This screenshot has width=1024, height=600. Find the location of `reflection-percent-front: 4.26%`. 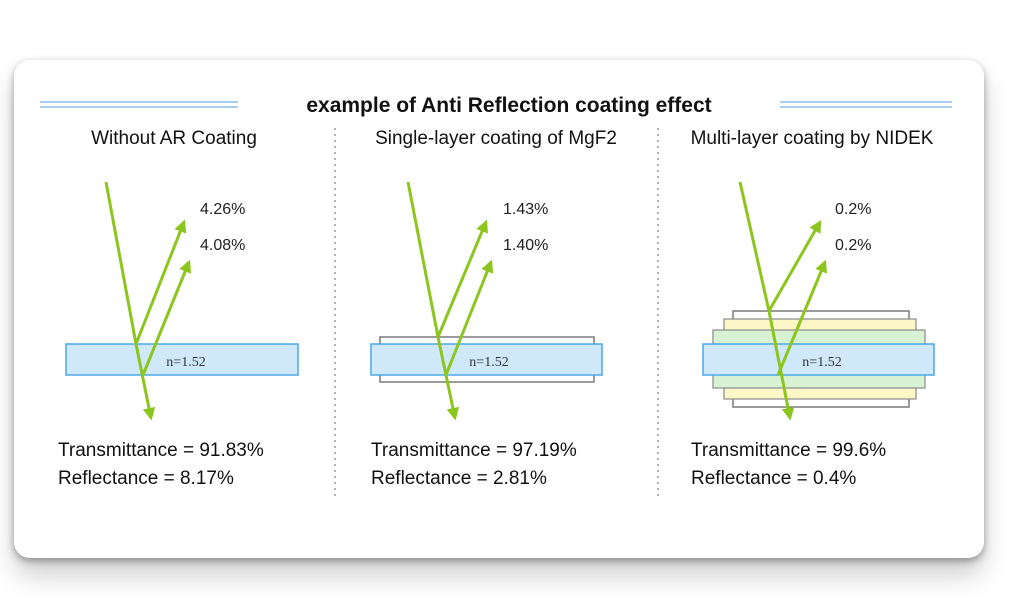

reflection-percent-front: 4.26% is located at coordinates (222, 209).